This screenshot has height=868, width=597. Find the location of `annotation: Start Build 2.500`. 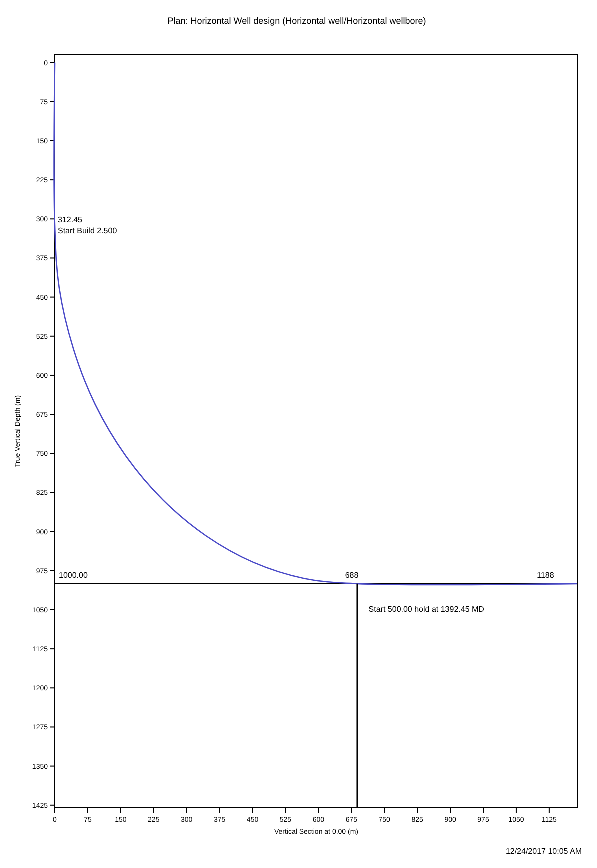

annotation: Start Build 2.500 is located at coordinates (88, 231).